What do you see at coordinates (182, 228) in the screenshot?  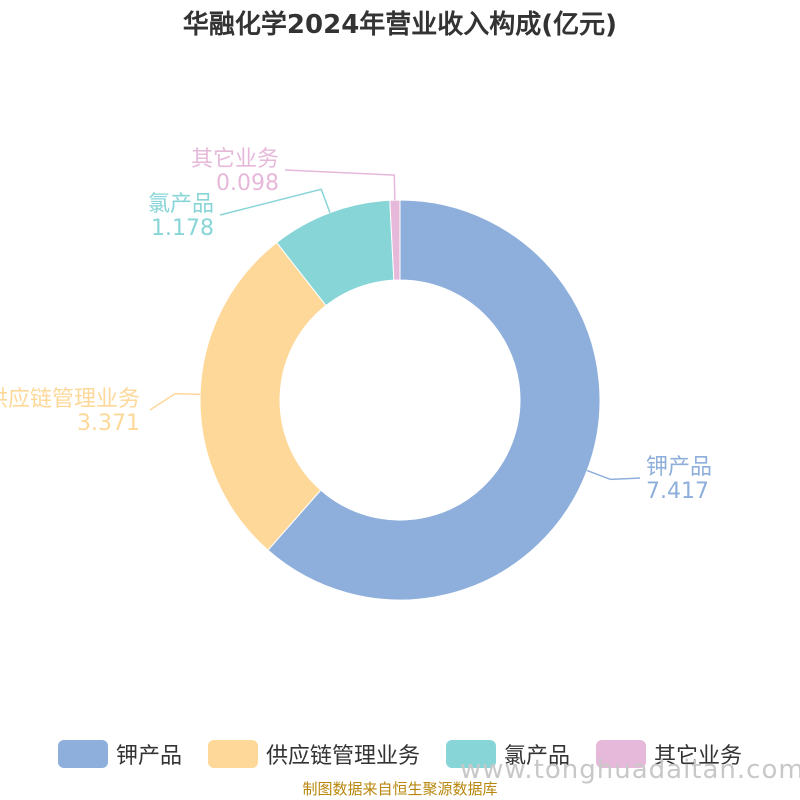 I see `slice-value-chlorine: 1.178` at bounding box center [182, 228].